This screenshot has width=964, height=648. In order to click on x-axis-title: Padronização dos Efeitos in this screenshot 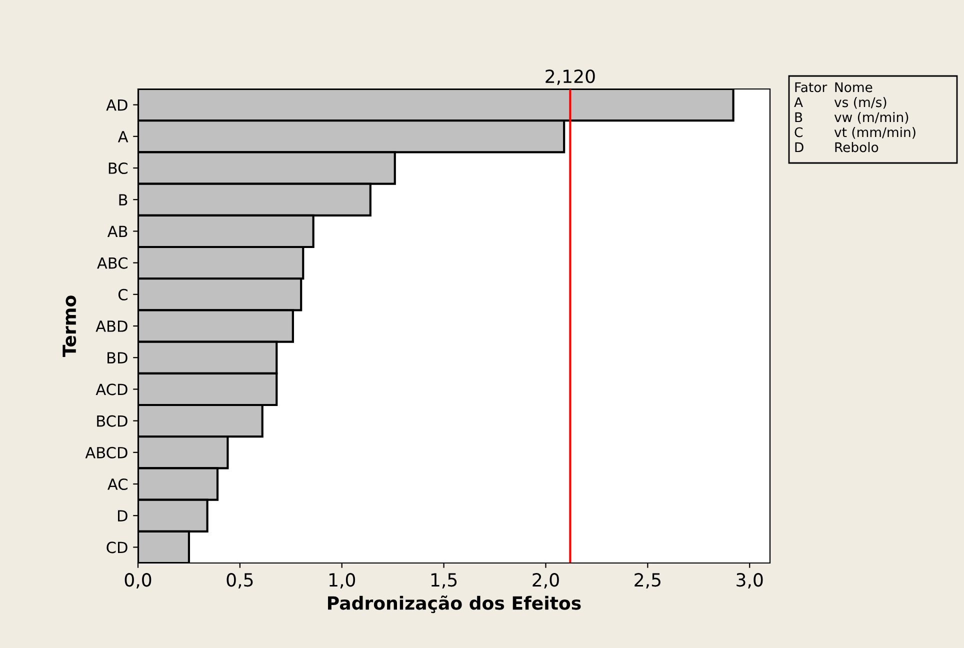, I will do `click(454, 605)`.